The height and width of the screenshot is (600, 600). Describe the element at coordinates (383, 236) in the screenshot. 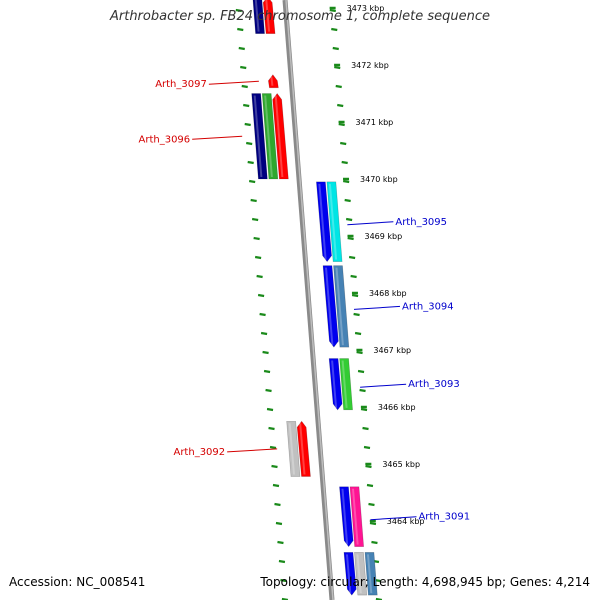

I see `tick-label: 3469 kbp` at that location.